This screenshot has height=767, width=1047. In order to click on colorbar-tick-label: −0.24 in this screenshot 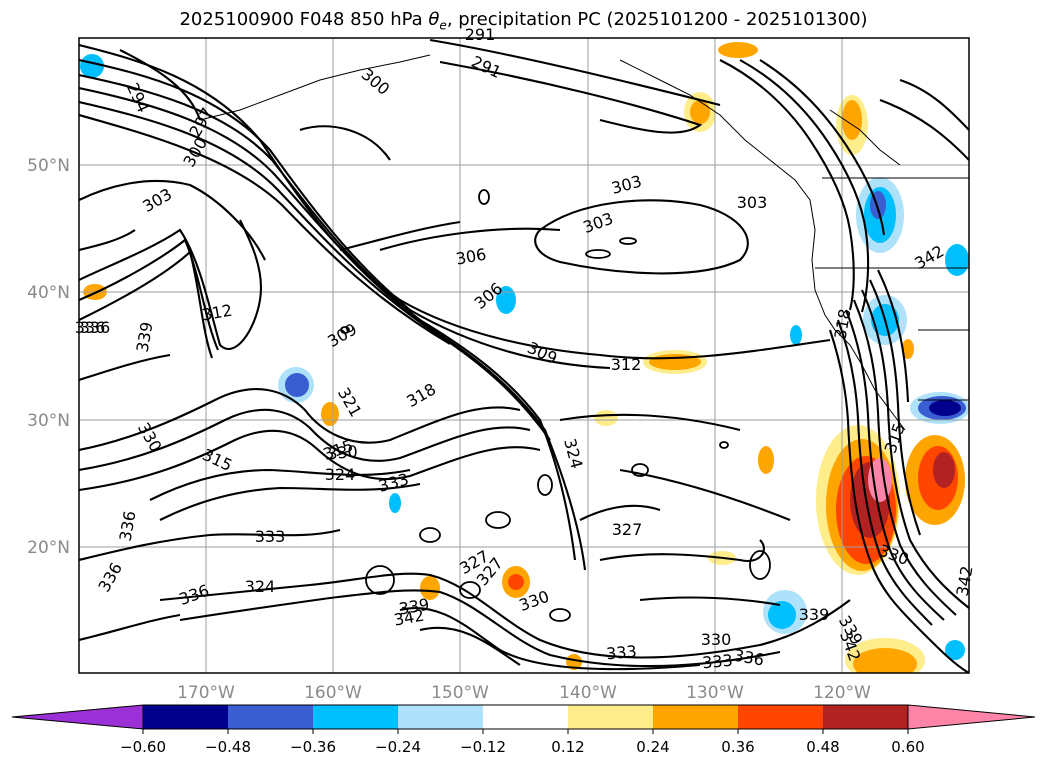, I will do `click(398, 747)`.